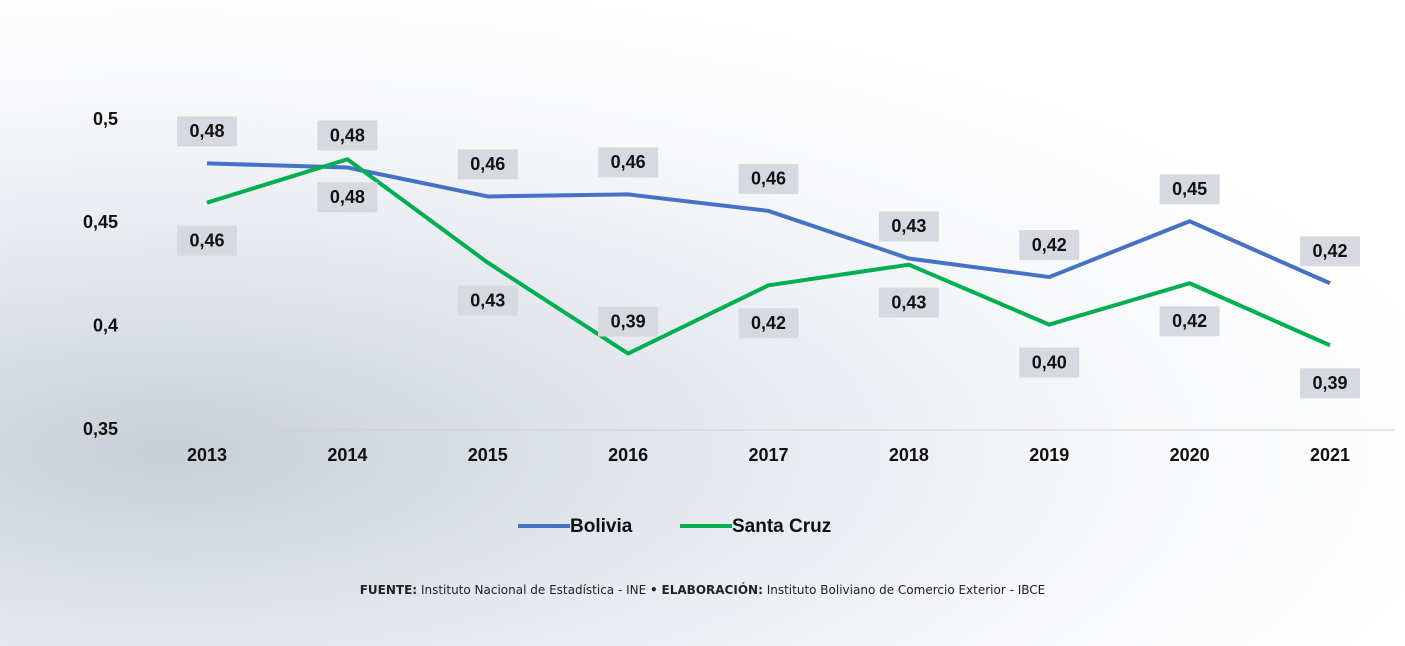  What do you see at coordinates (388, 590) in the screenshot?
I see `source-label: FUENTE:` at bounding box center [388, 590].